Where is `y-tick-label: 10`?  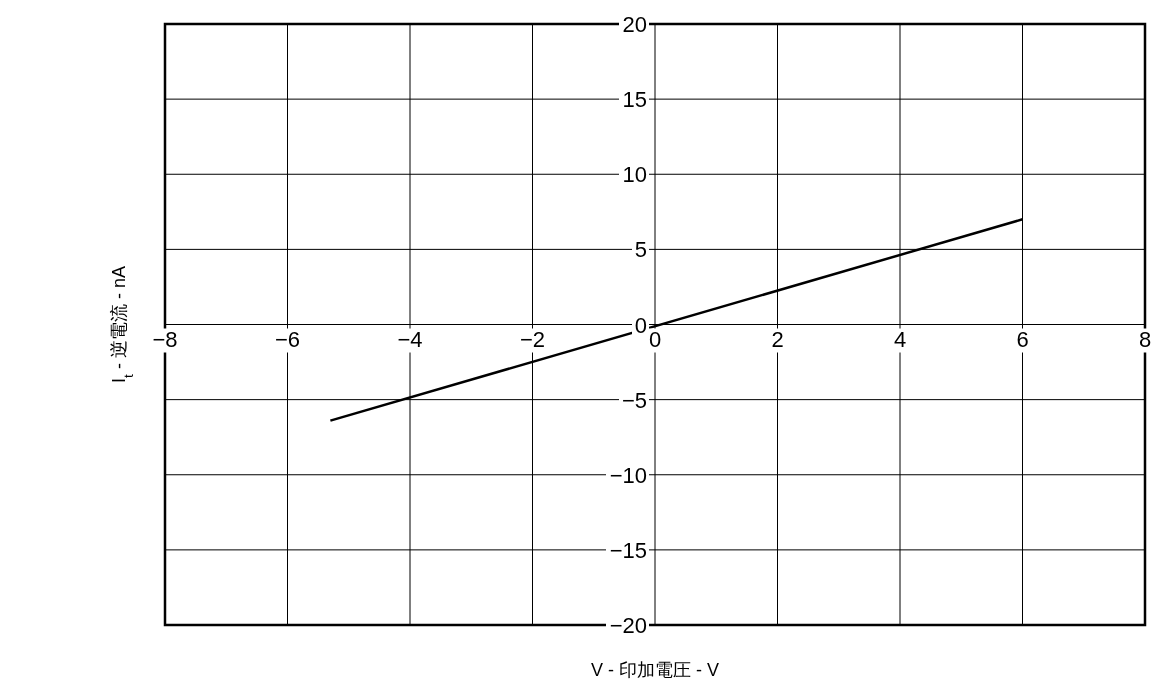 y-tick-label: 10 is located at coordinates (634, 175).